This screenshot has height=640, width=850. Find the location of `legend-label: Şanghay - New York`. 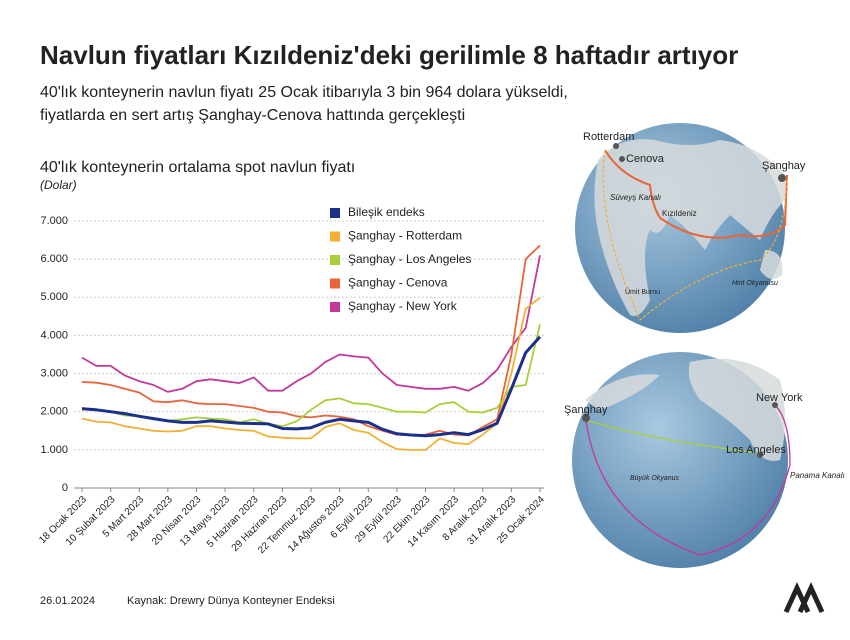

legend-label: Şanghay - New York is located at coordinates (403, 306).